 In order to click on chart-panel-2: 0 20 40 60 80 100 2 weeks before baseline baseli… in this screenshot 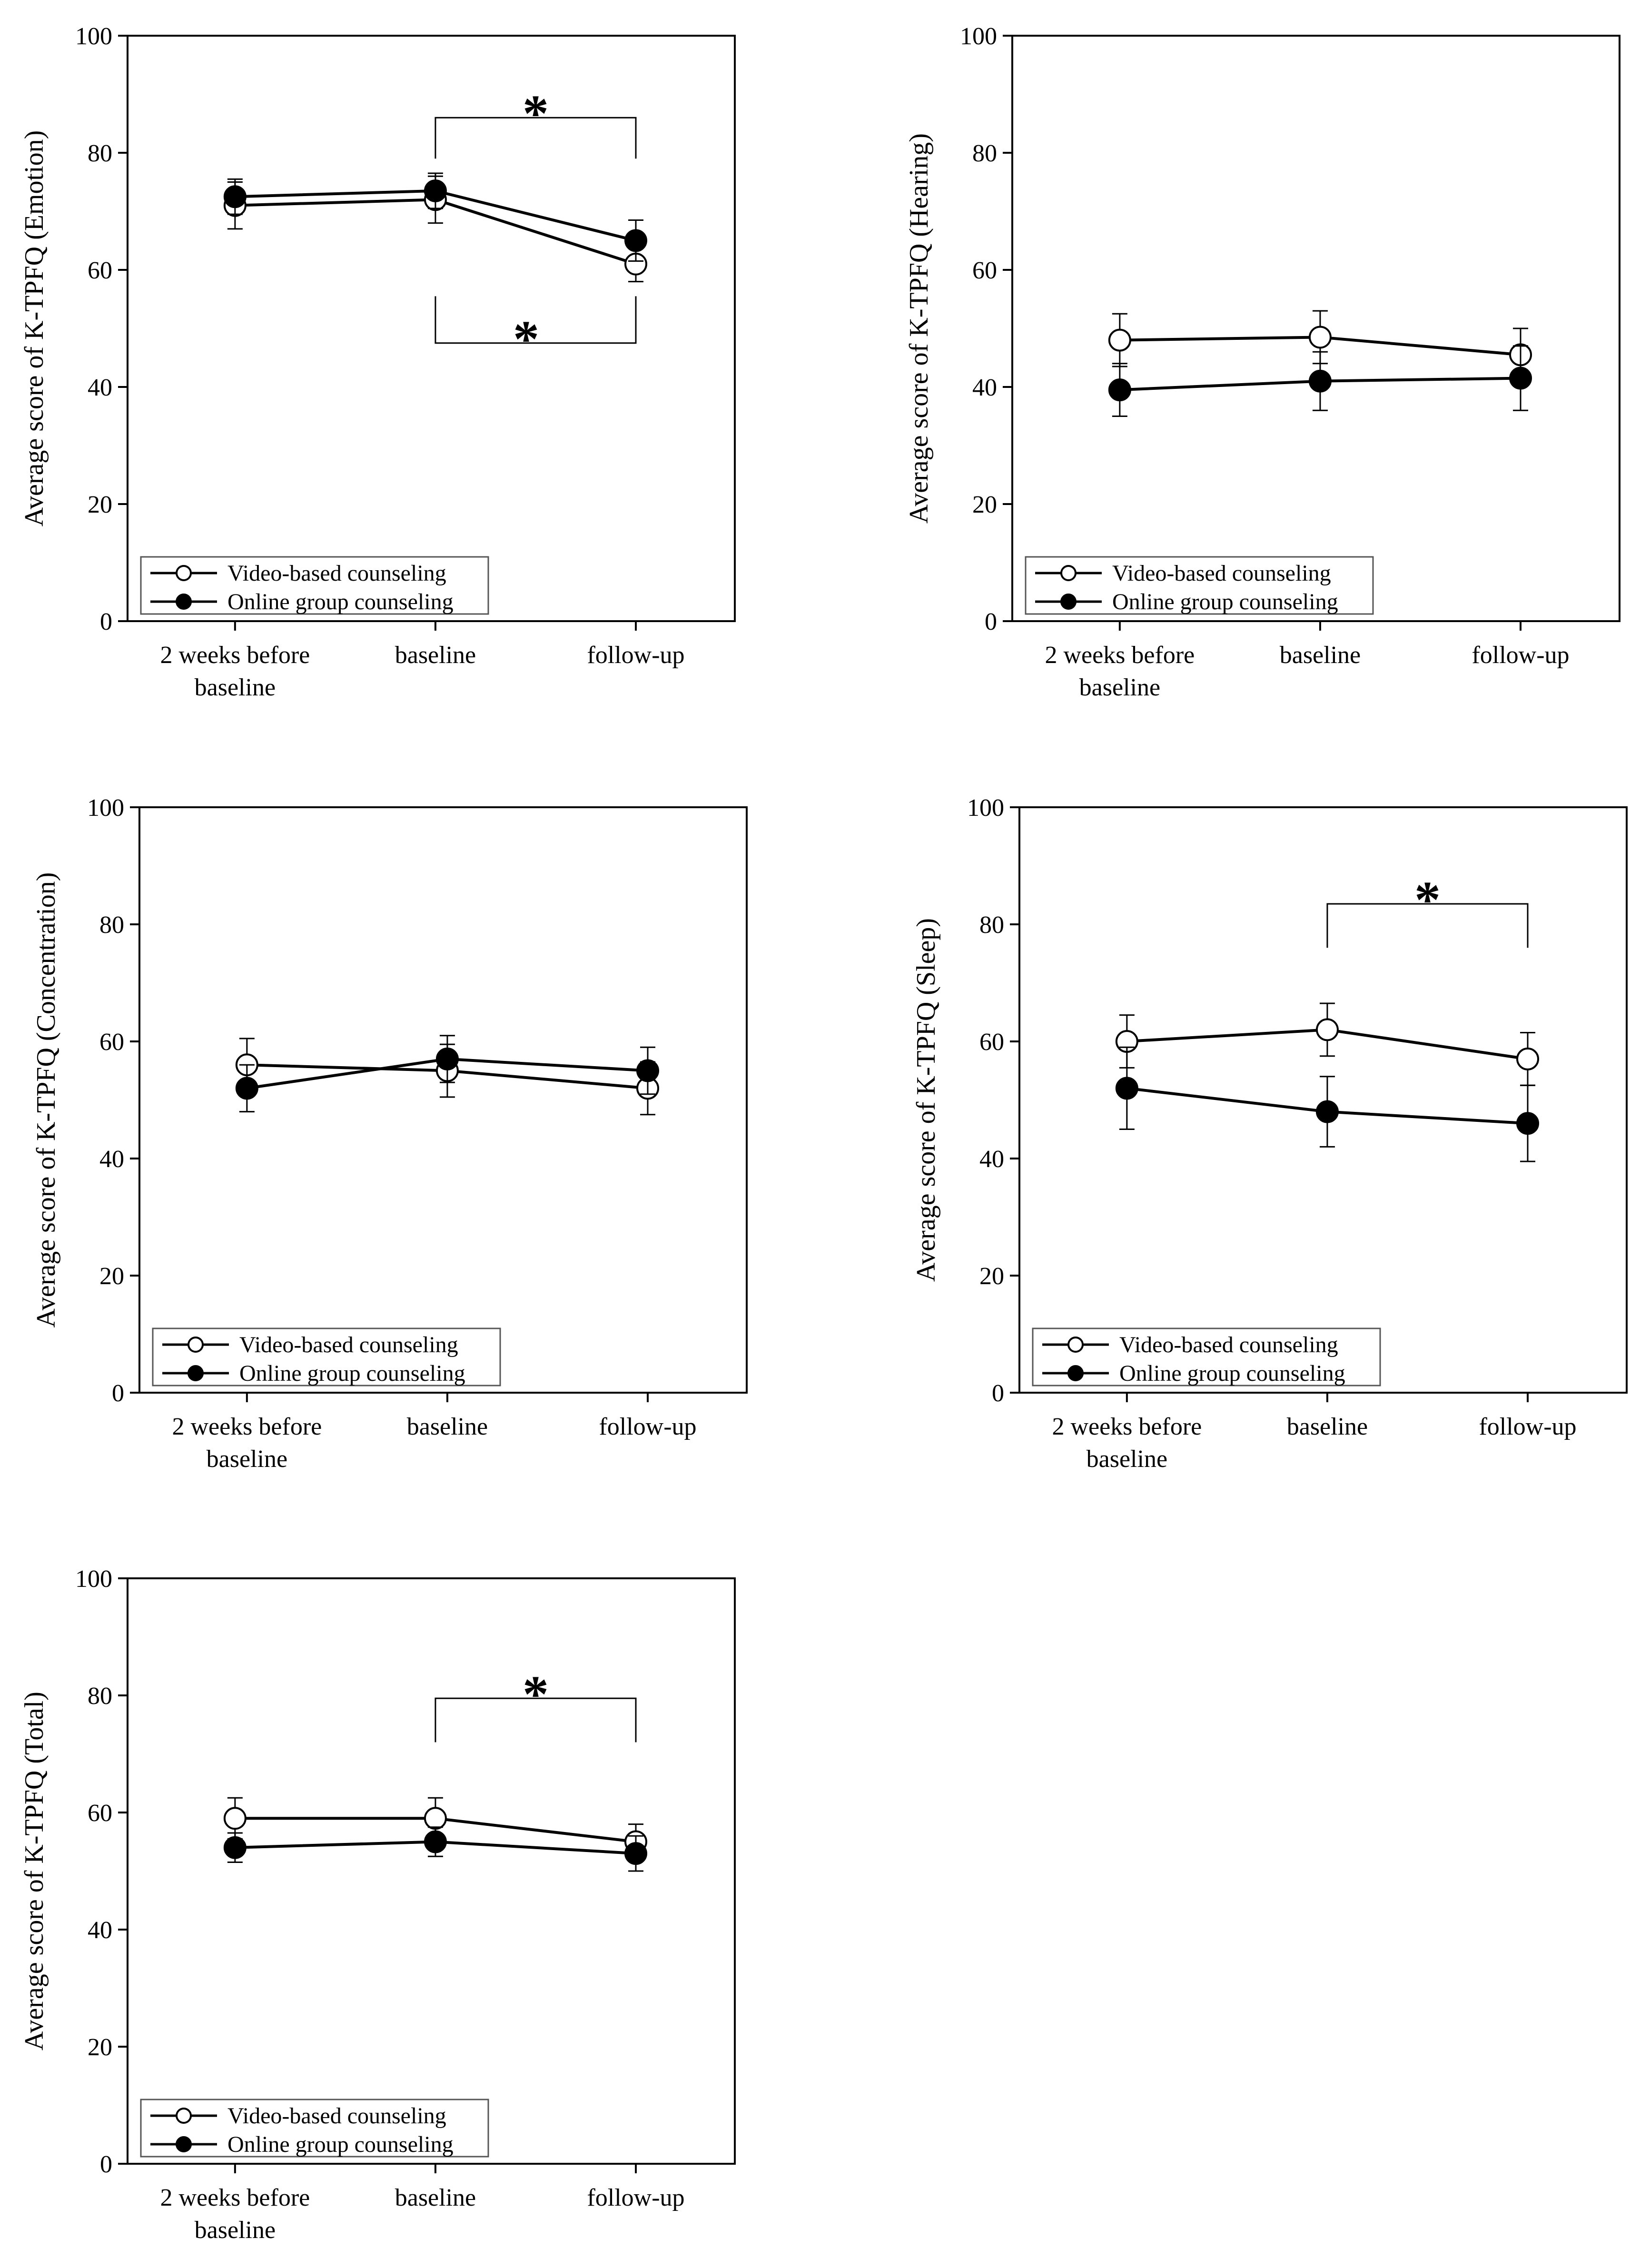, I will do `click(1262, 362)`.